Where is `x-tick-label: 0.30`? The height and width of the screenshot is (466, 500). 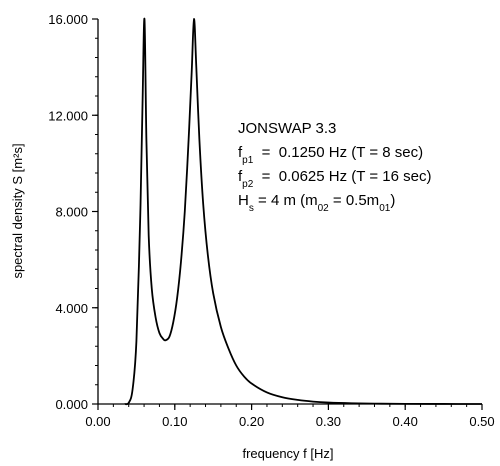
x-tick-label: 0.30 is located at coordinates (328, 421).